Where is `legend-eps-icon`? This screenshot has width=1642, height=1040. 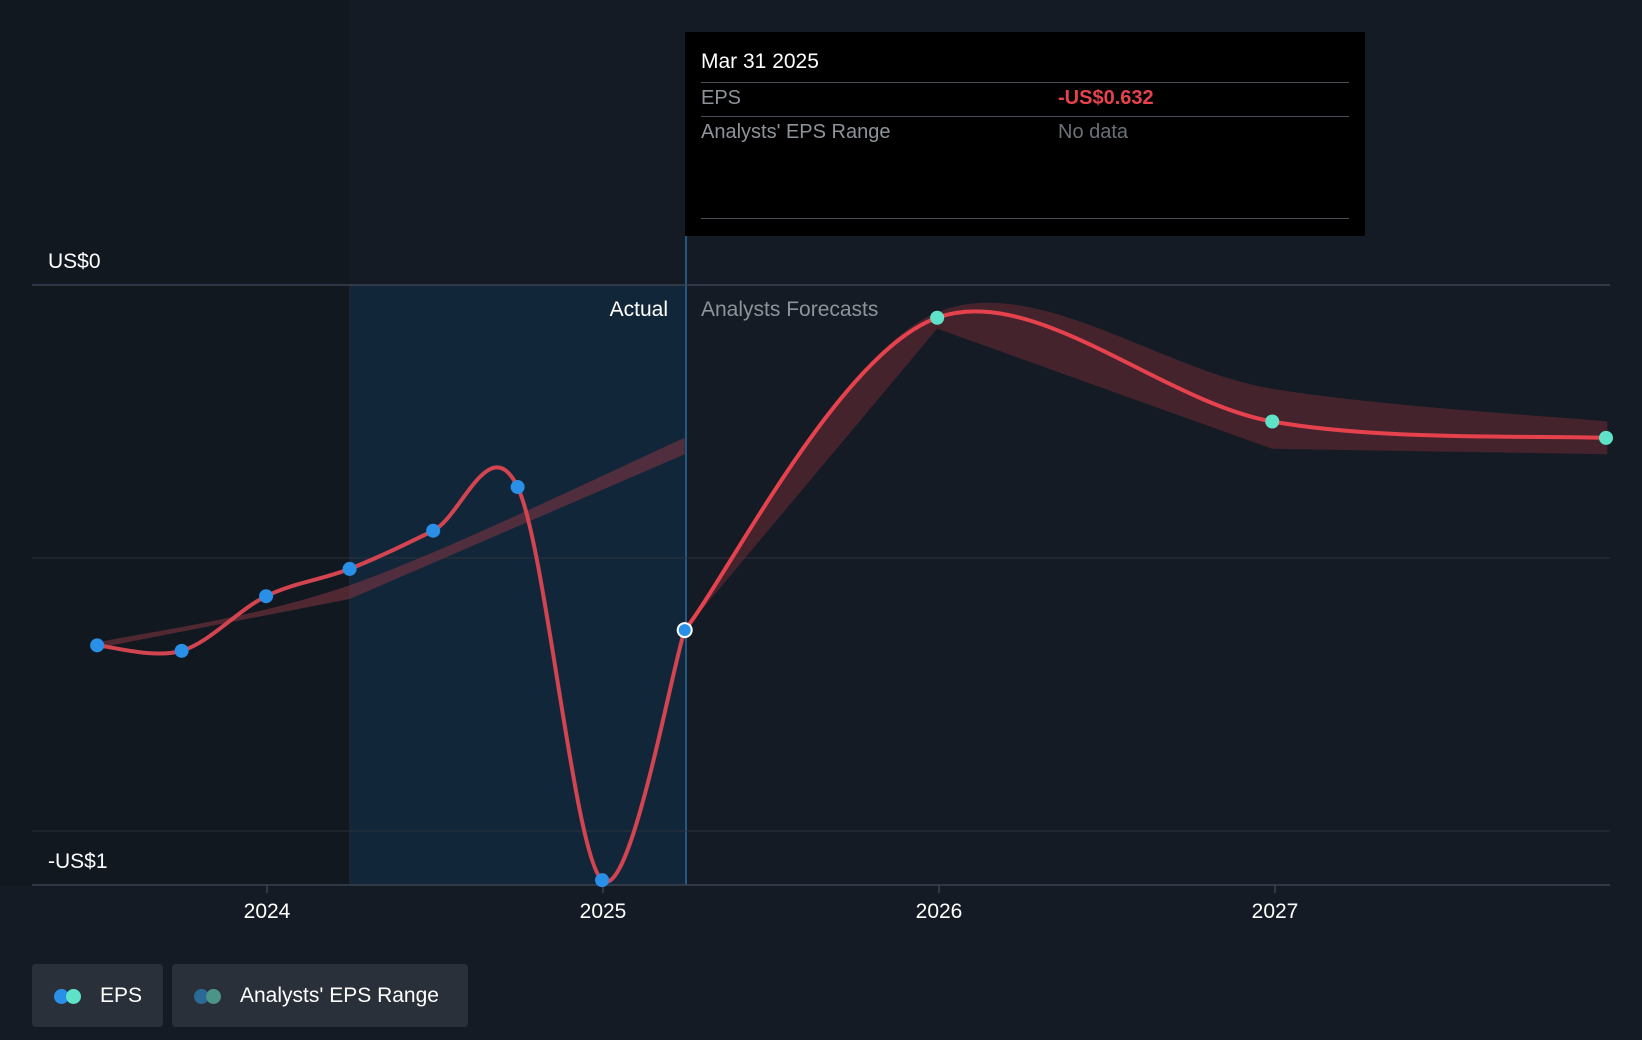
legend-eps-icon is located at coordinates (71, 996).